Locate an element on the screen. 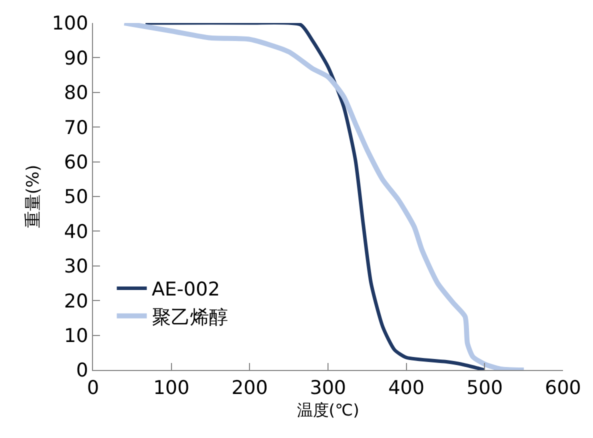 This screenshot has height=438, width=593. x-tick-label: 600 is located at coordinates (563, 387).